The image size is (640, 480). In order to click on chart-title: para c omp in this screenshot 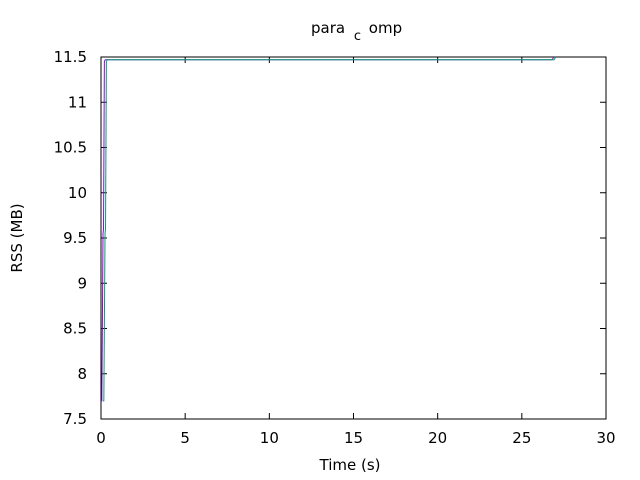, I will do `click(356, 31)`.